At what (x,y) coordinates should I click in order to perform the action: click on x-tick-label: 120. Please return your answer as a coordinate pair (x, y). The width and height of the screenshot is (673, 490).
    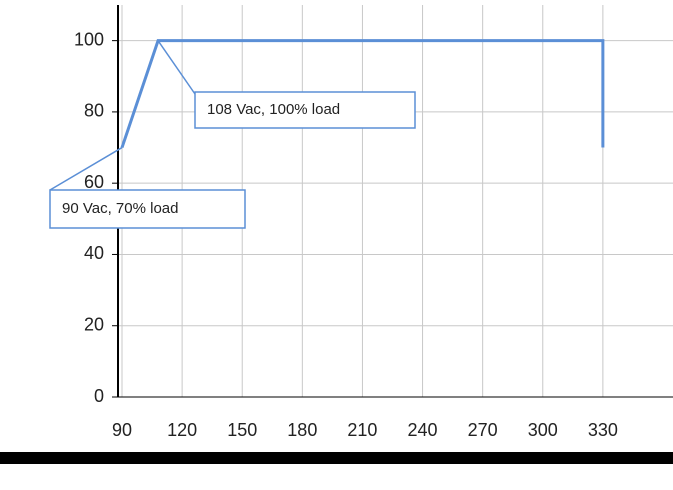
    Looking at the image, I should click on (182, 430).